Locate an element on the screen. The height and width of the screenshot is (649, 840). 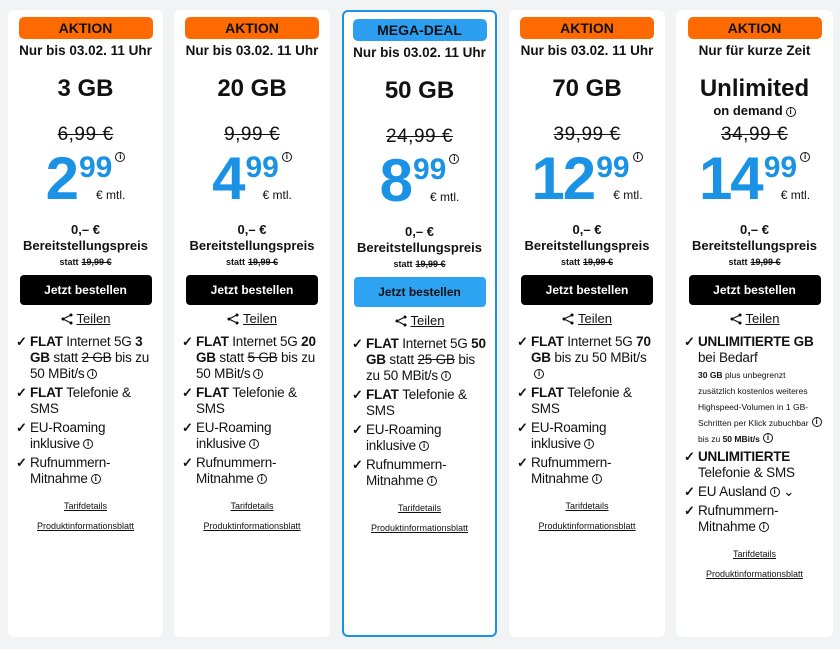
feature-text: FLAT is located at coordinates (214, 392).